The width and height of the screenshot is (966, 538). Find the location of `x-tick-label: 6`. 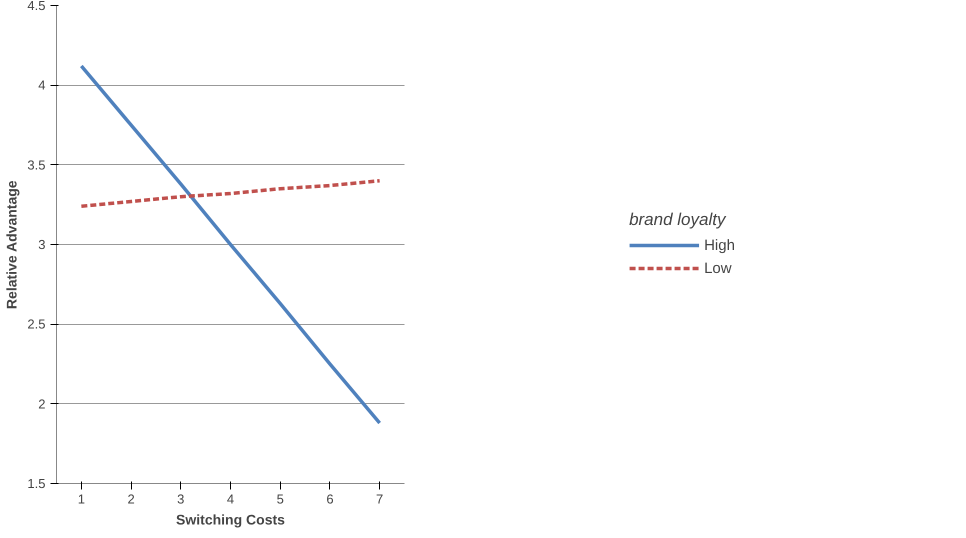

x-tick-label: 6 is located at coordinates (330, 499).